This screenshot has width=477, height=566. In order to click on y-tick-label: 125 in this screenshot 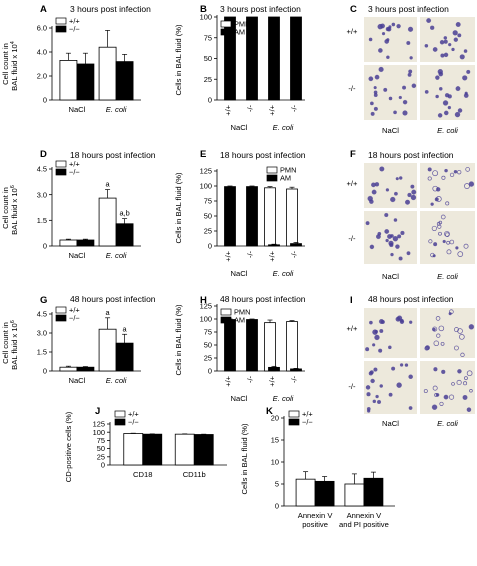, I will do `click(206, 306)`.